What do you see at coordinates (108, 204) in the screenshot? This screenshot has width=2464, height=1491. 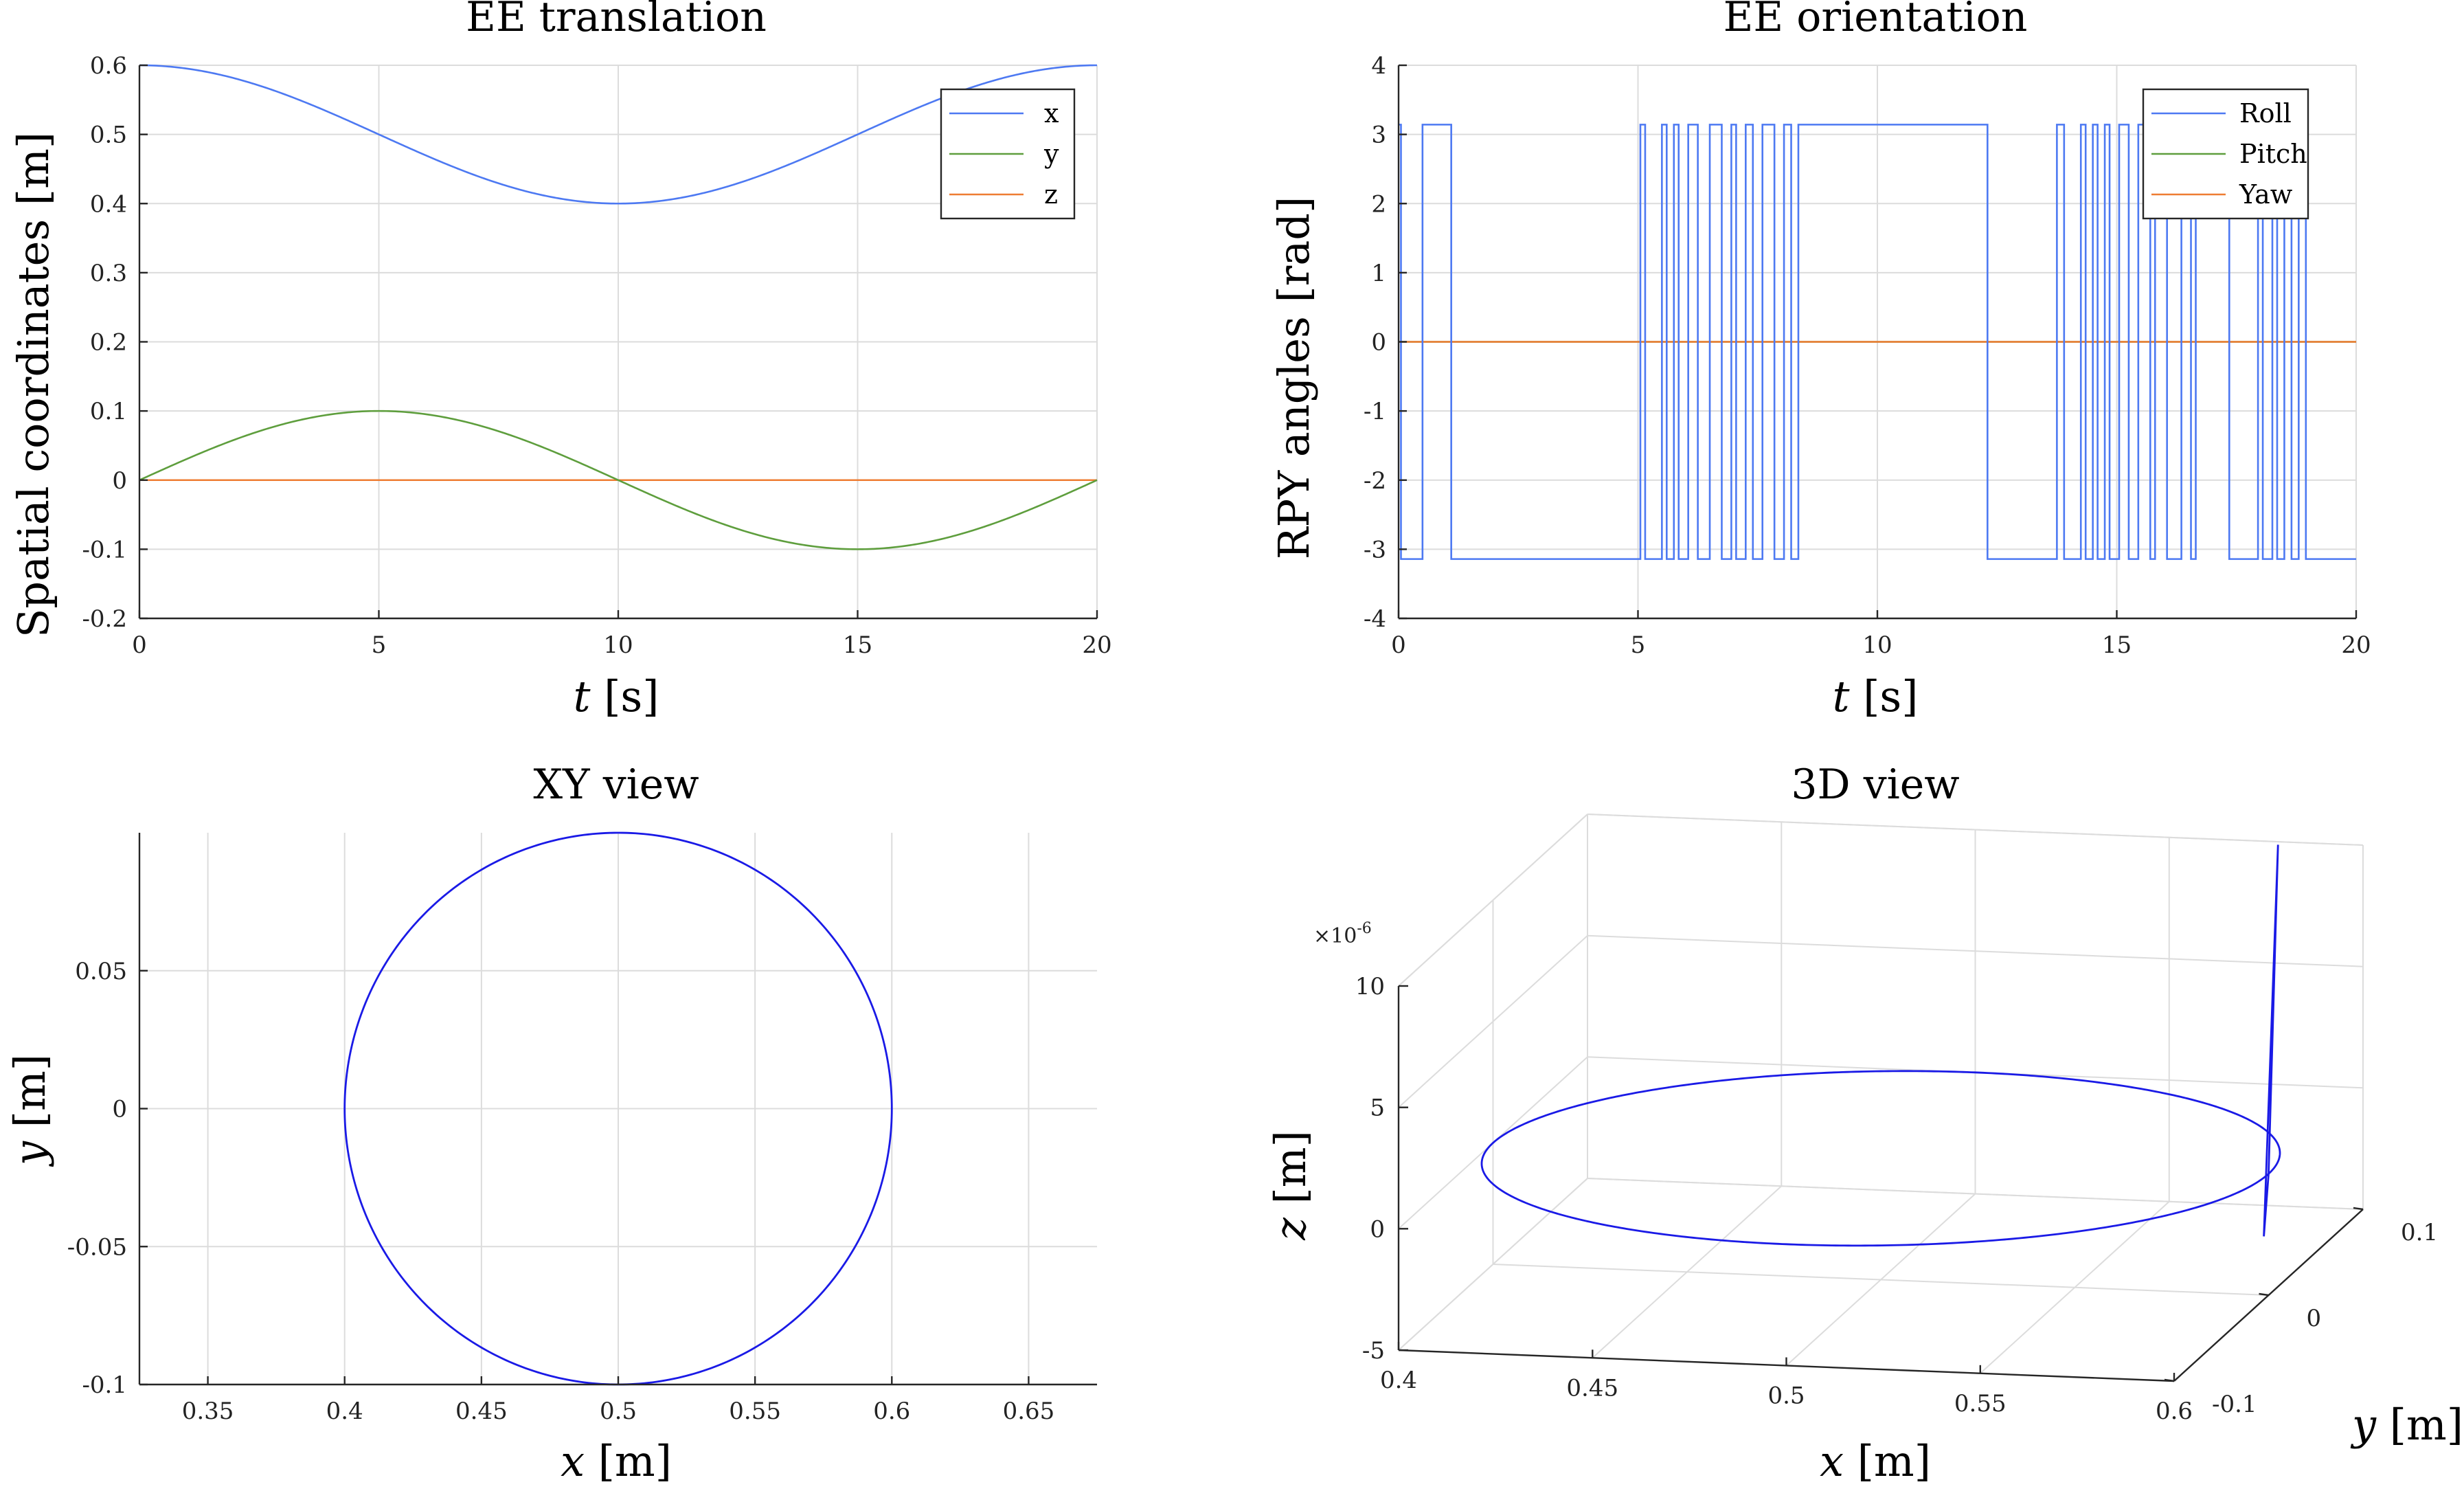 I see `y-tick-label: 0.4` at bounding box center [108, 204].